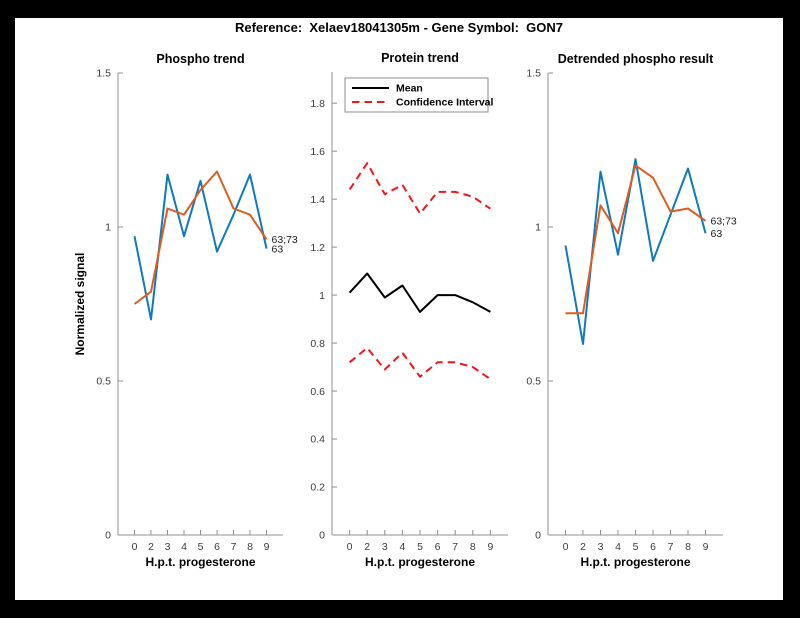 The image size is (800, 618). I want to click on legend-entry-label: Confidence Interval, so click(445, 103).